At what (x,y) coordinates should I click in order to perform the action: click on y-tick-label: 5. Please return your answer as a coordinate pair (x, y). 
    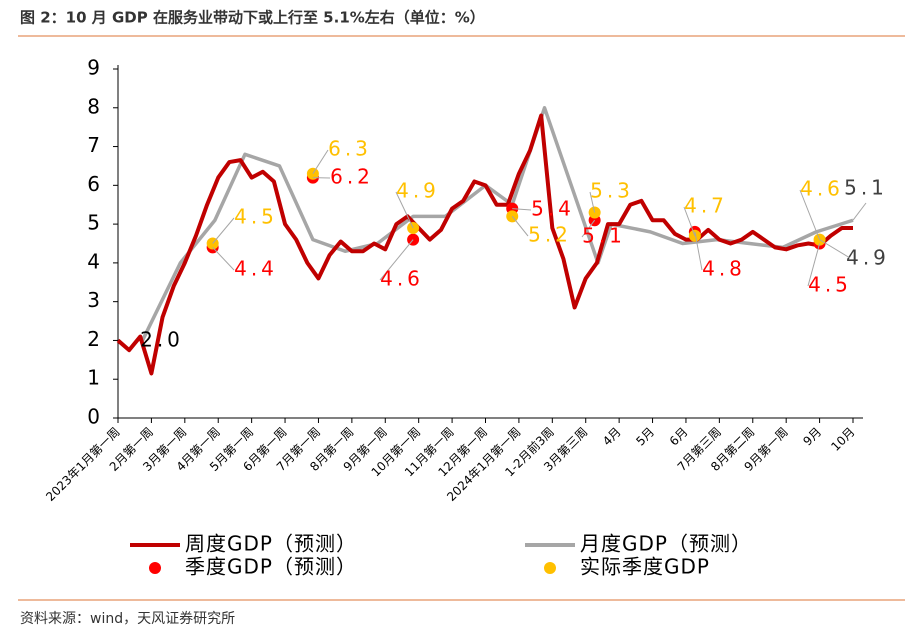
    Looking at the image, I should click on (93, 223).